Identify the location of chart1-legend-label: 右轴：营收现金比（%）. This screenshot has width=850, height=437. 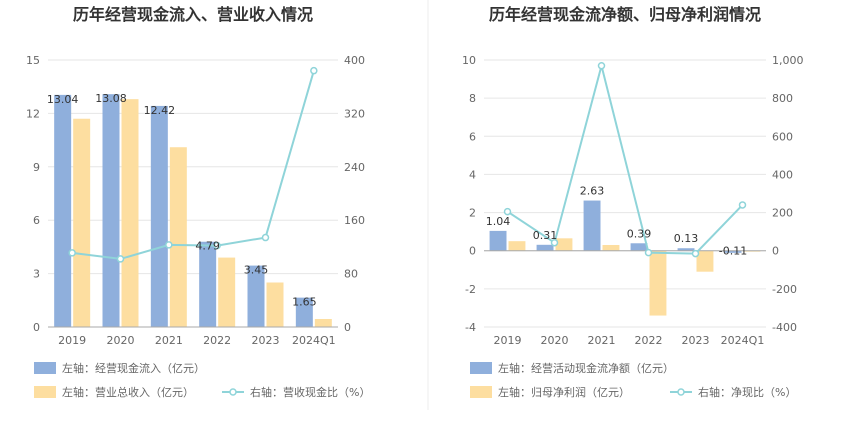
(310, 392).